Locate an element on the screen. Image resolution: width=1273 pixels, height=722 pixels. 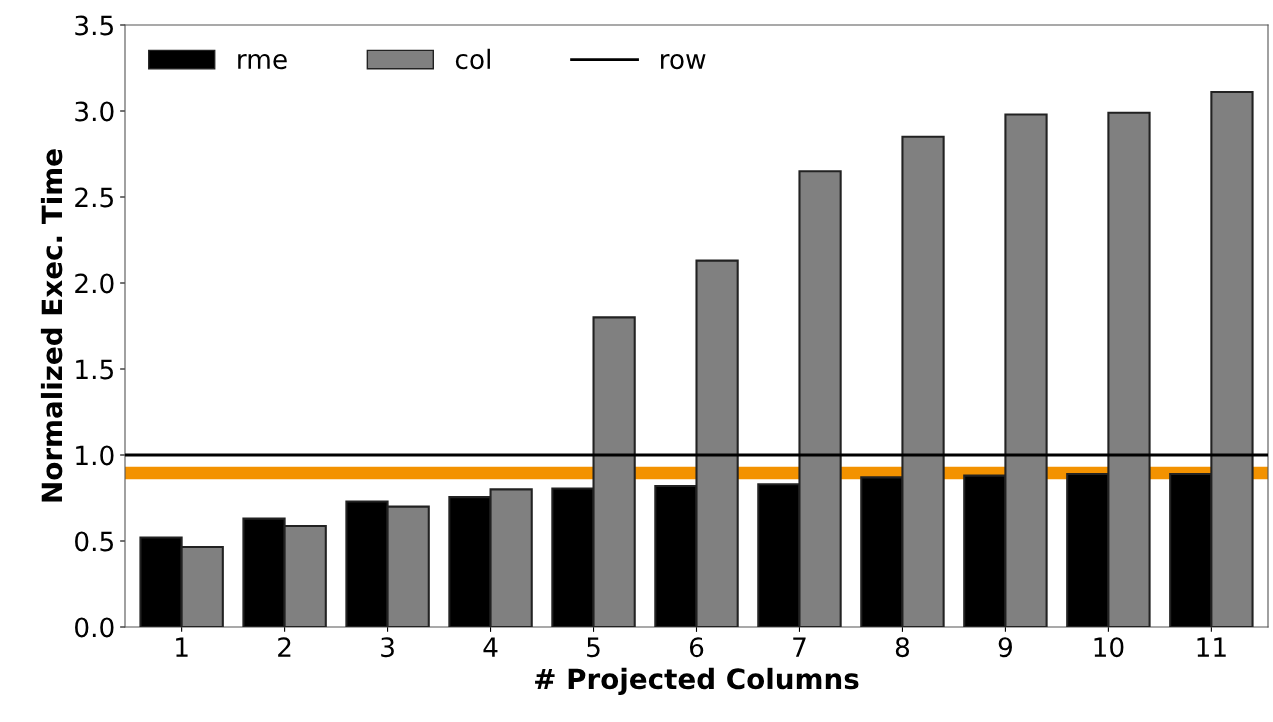
legend-label: rme is located at coordinates (262, 62).